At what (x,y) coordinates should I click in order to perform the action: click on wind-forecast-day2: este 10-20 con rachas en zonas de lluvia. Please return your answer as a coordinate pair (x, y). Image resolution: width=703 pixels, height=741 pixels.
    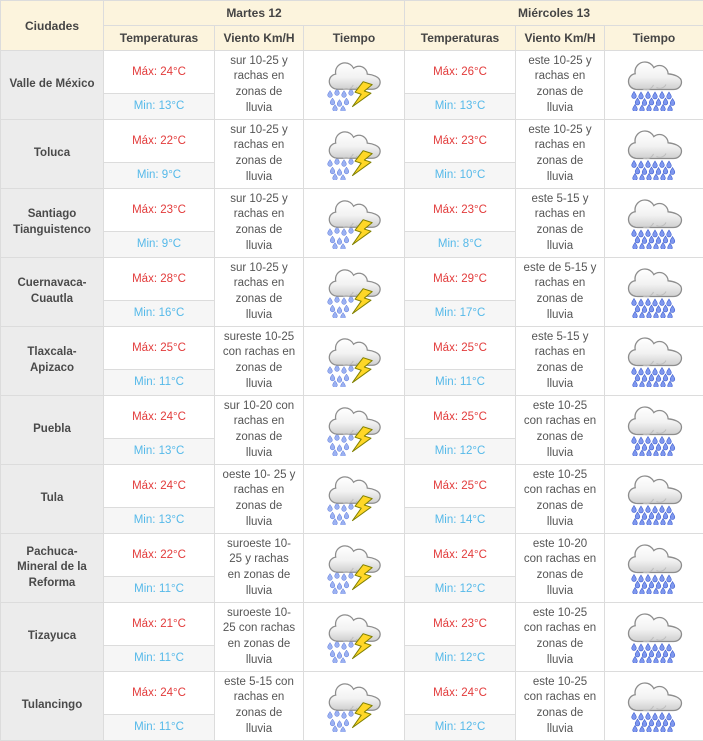
    Looking at the image, I should click on (560, 568).